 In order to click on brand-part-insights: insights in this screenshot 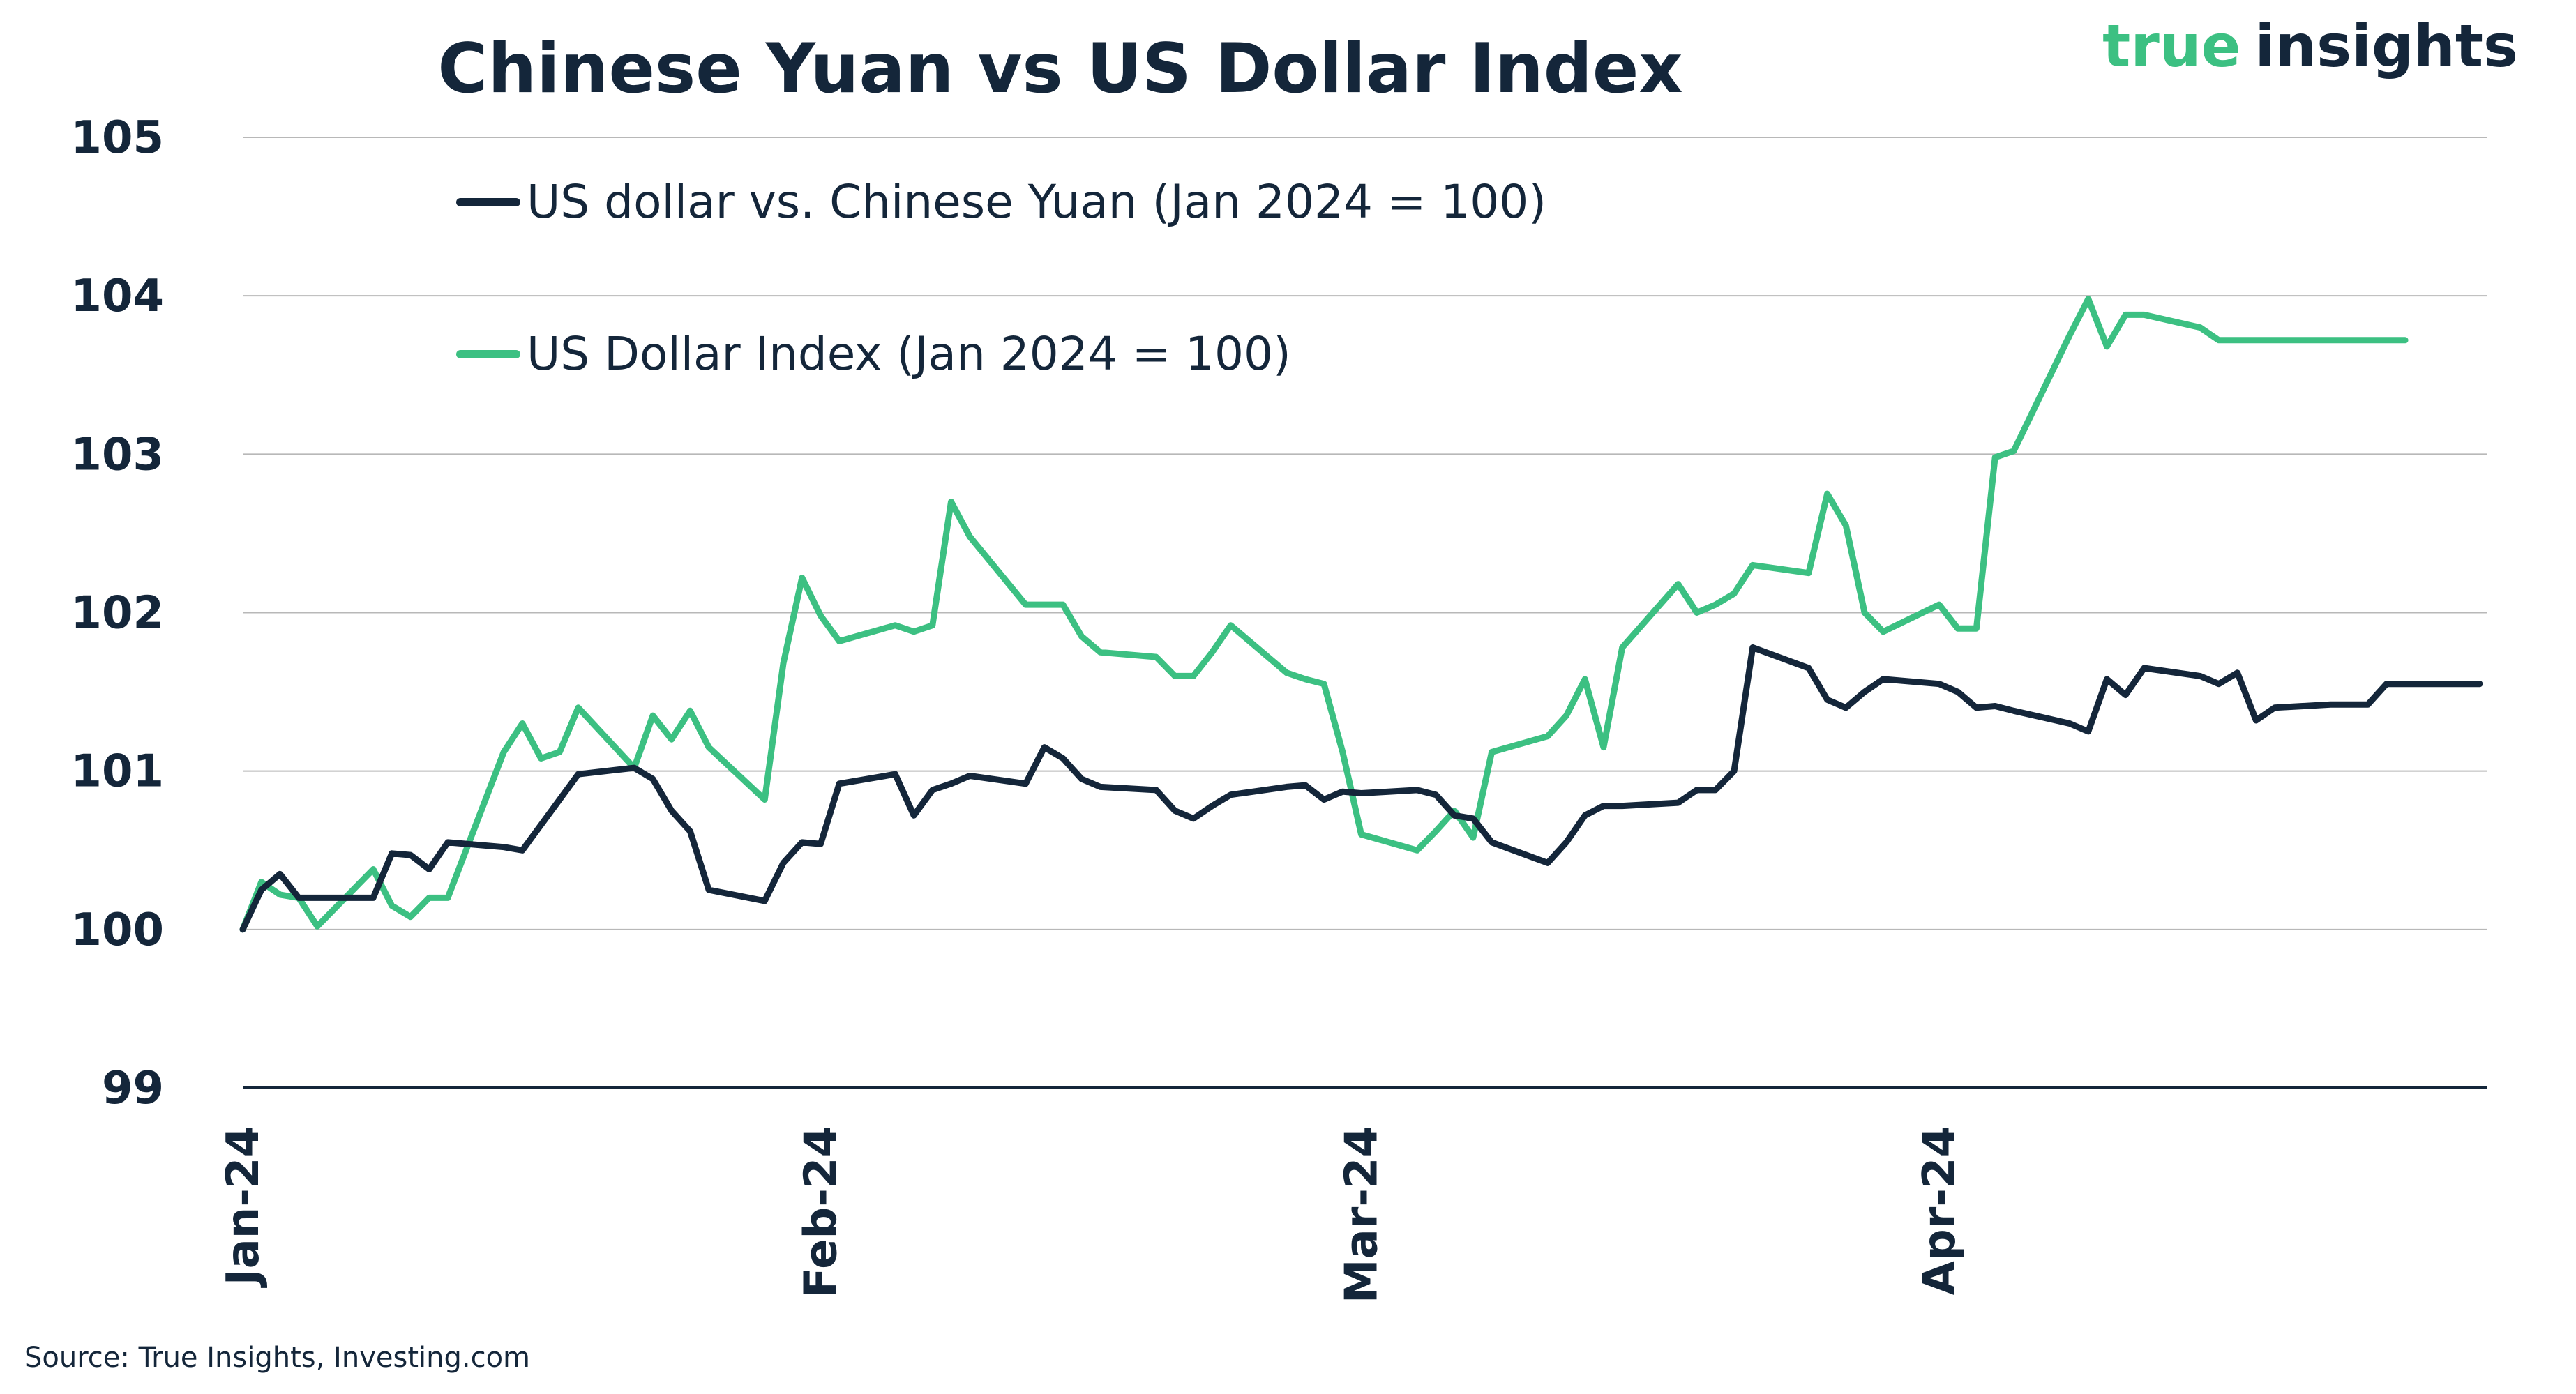, I will do `click(2386, 46)`.